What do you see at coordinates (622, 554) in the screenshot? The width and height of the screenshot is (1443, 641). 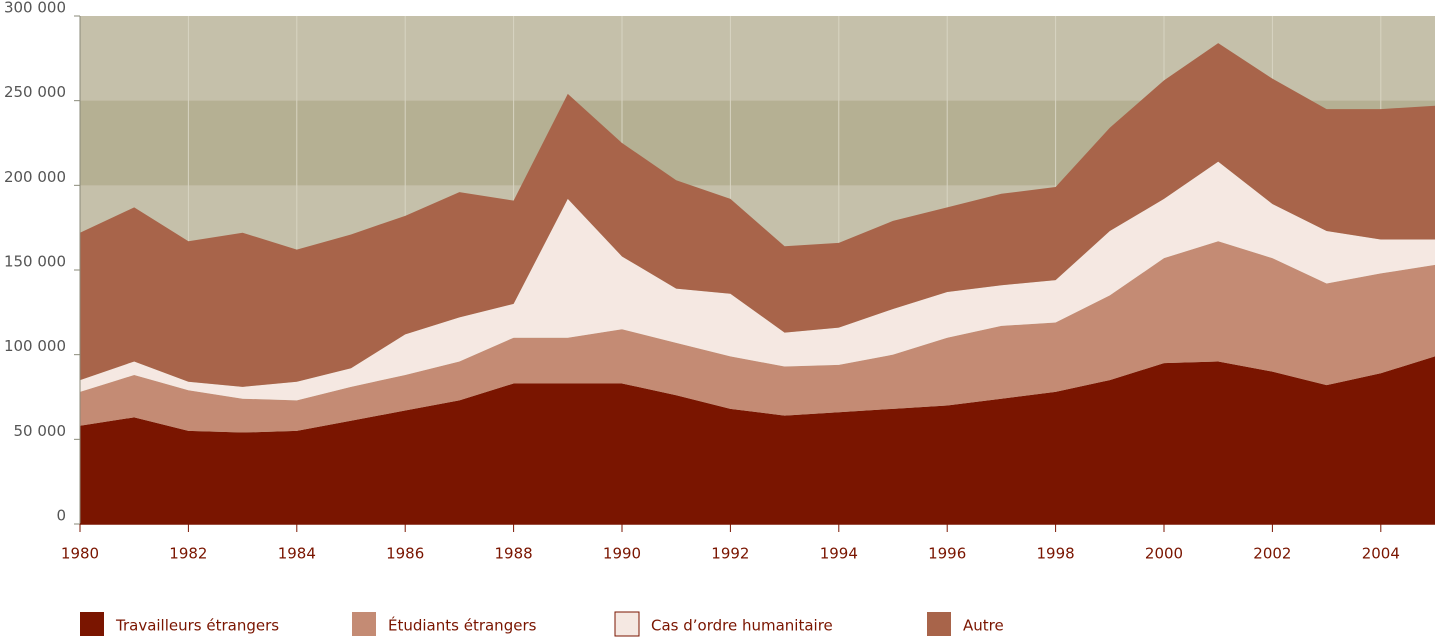 I see `x-tick-label: 1990` at bounding box center [622, 554].